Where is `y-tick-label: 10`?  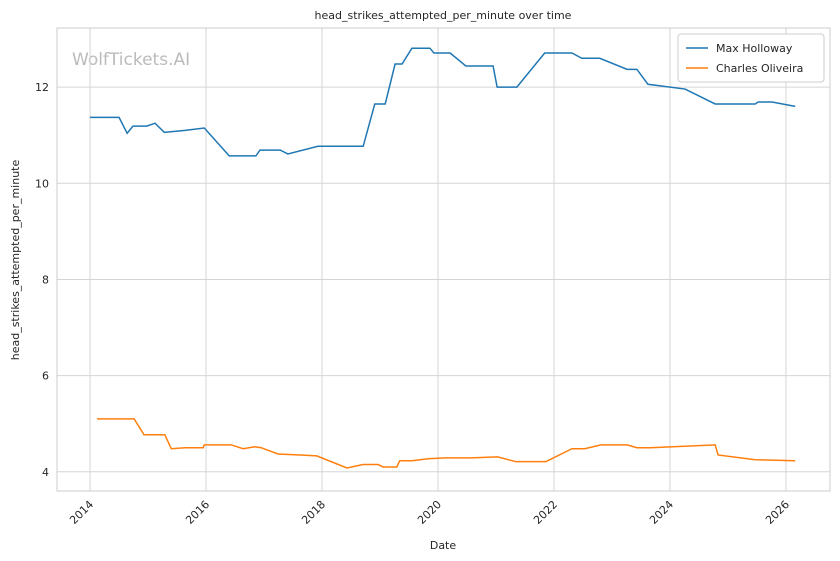 y-tick-label: 10 is located at coordinates (42, 183).